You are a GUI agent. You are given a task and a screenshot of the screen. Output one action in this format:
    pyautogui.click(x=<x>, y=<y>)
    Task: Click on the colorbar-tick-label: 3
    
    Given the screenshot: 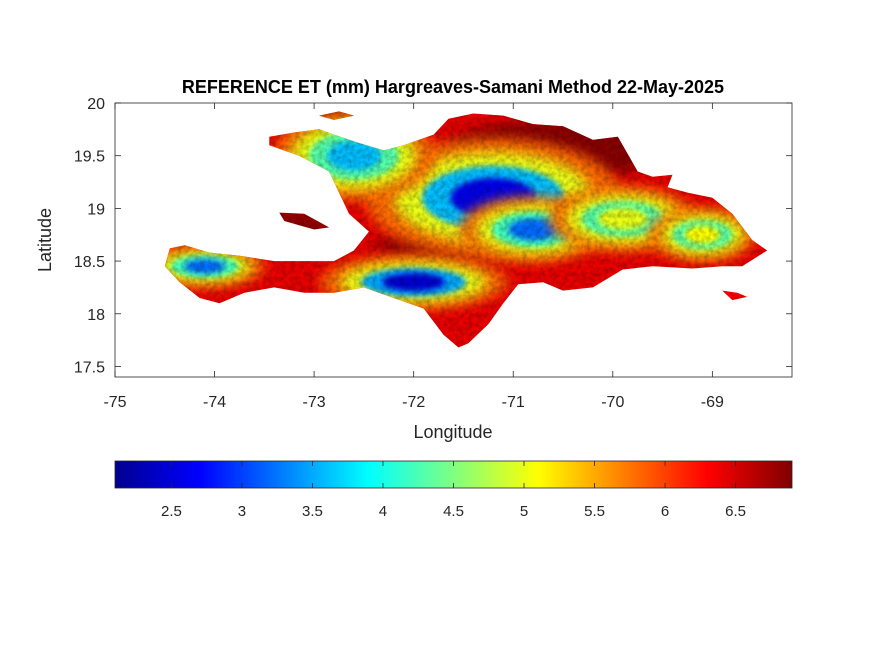 What is the action you would take?
    pyautogui.click(x=242, y=511)
    